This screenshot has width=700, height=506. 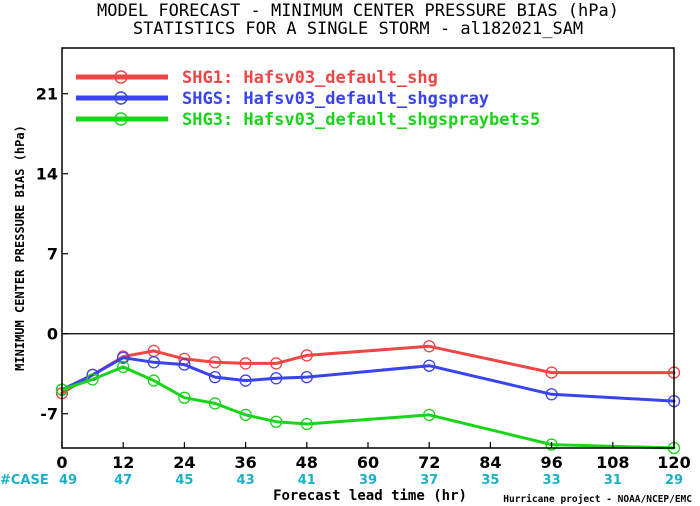 I want to click on legend-label-2: SHGS: Hafsv03_default_shgspray, so click(x=335, y=99).